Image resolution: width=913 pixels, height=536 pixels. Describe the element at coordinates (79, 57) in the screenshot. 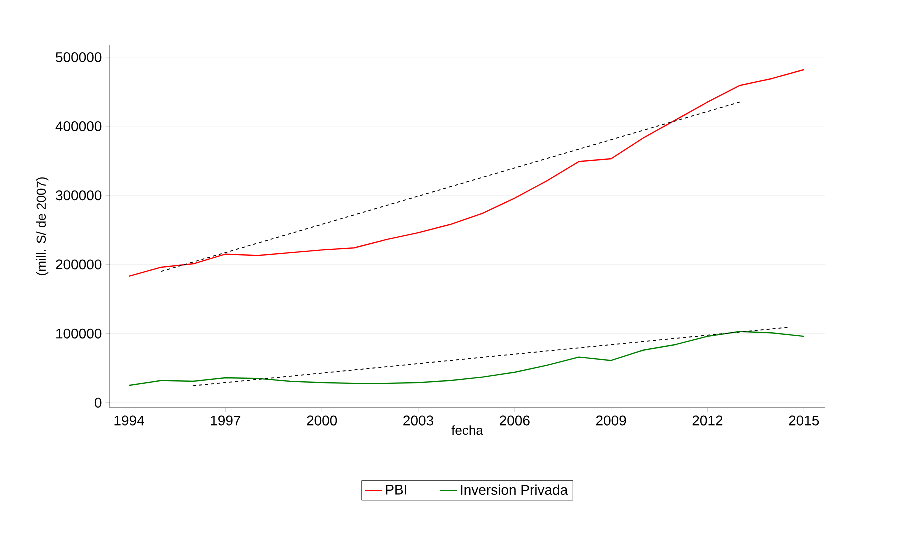

I see `y-tick-label: 500000` at that location.